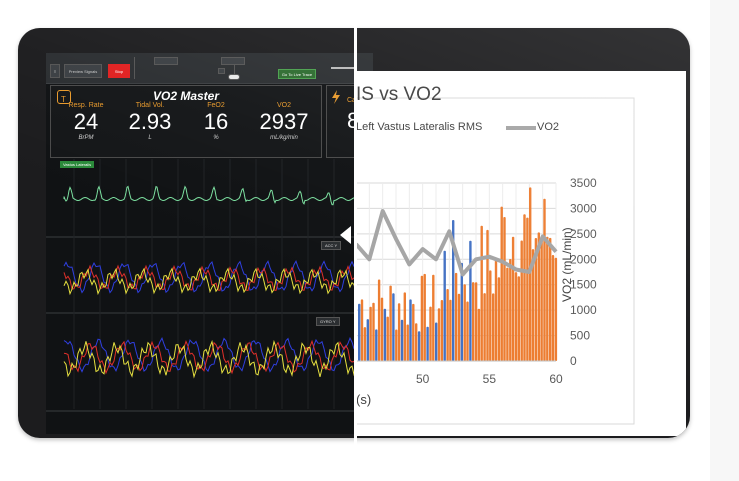 The width and height of the screenshot is (739, 481). Describe the element at coordinates (583, 208) in the screenshot. I see `y2-tick-label: 3000` at that location.